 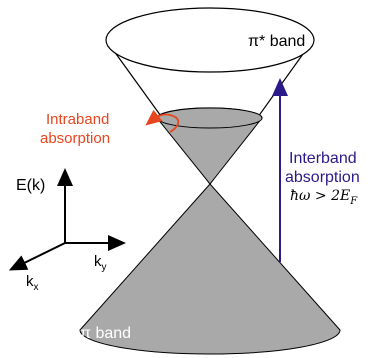 I want to click on interband-condition-main: ħω > 2E, so click(x=320, y=196).